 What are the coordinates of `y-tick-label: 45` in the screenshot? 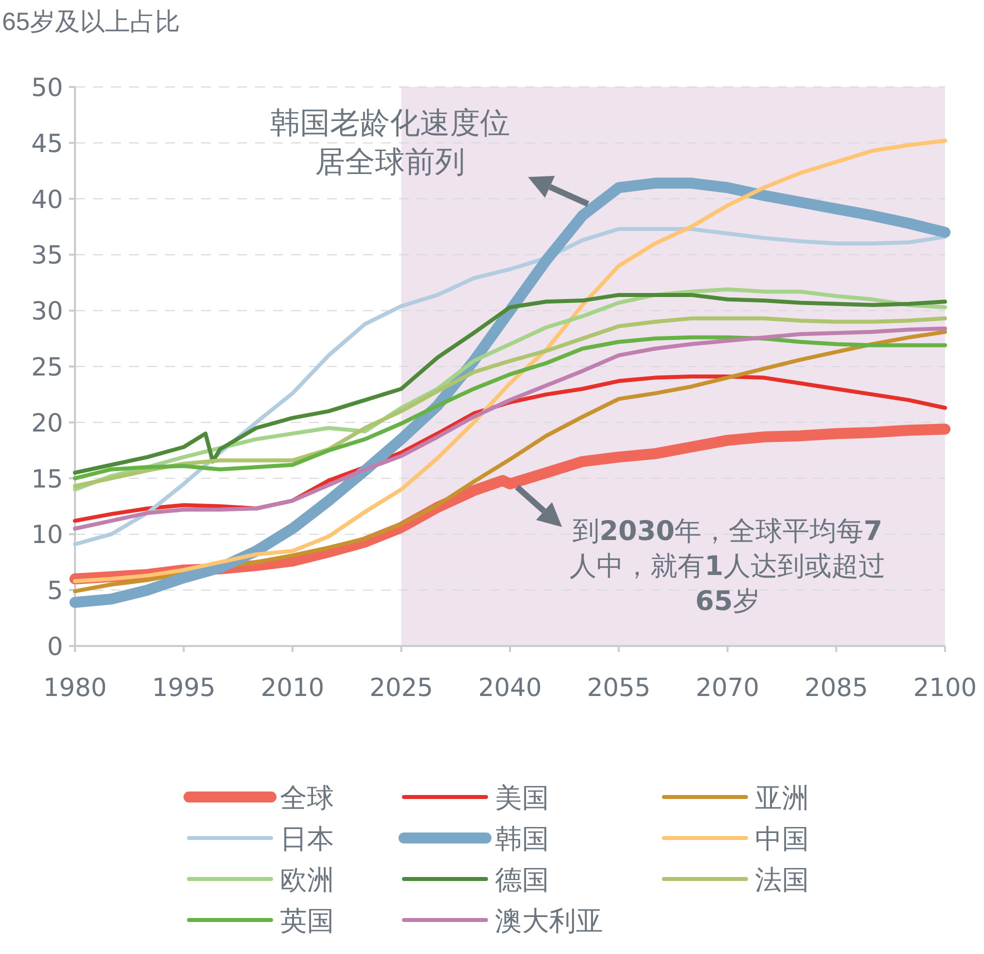 It's located at (47, 143).